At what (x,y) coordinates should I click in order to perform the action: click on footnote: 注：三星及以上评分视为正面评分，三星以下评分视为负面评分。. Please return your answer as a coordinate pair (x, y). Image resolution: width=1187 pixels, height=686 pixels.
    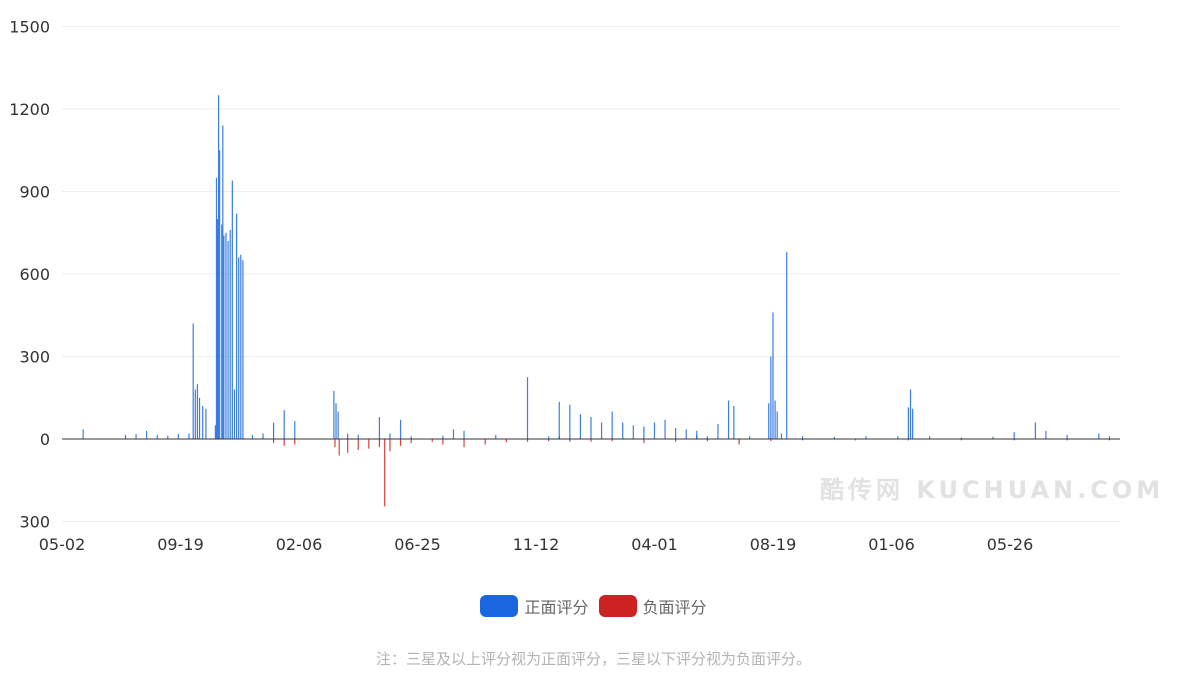
    Looking at the image, I should click on (593, 659).